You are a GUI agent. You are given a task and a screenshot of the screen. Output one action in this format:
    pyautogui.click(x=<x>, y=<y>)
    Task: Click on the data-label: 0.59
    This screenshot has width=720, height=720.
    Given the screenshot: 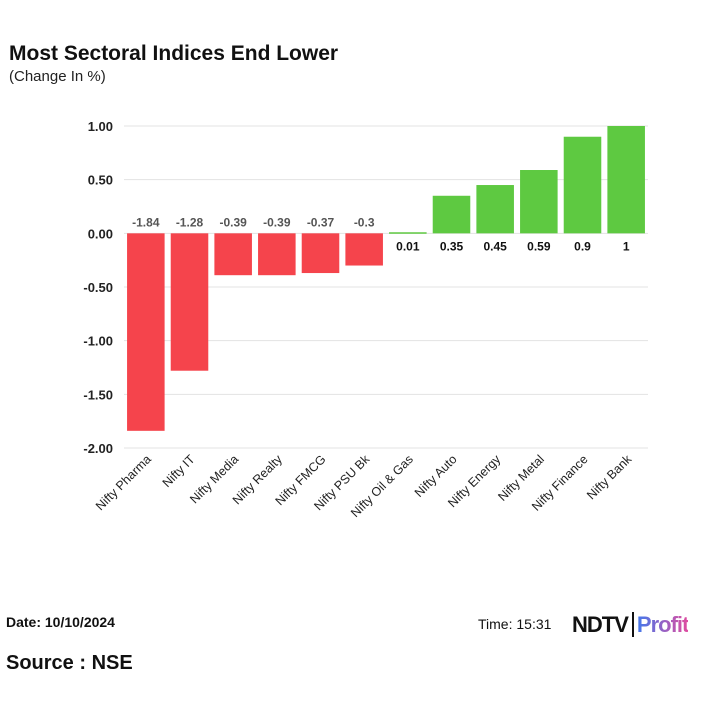 What is the action you would take?
    pyautogui.click(x=539, y=246)
    